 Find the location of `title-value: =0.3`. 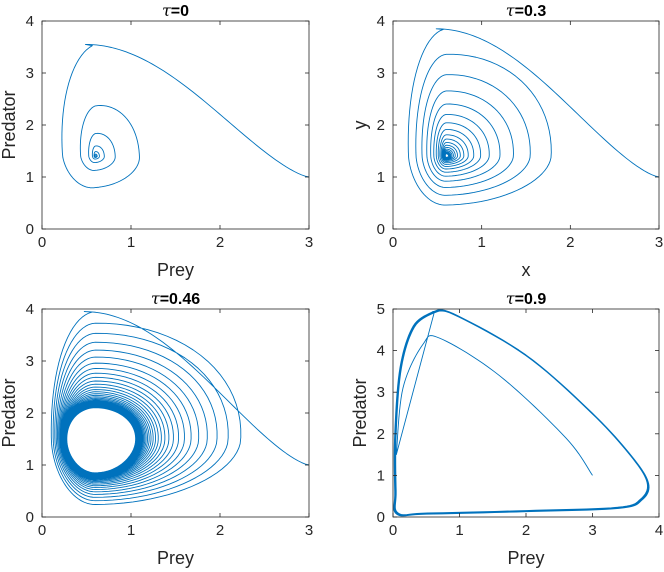

title-value: =0.3 is located at coordinates (531, 11).